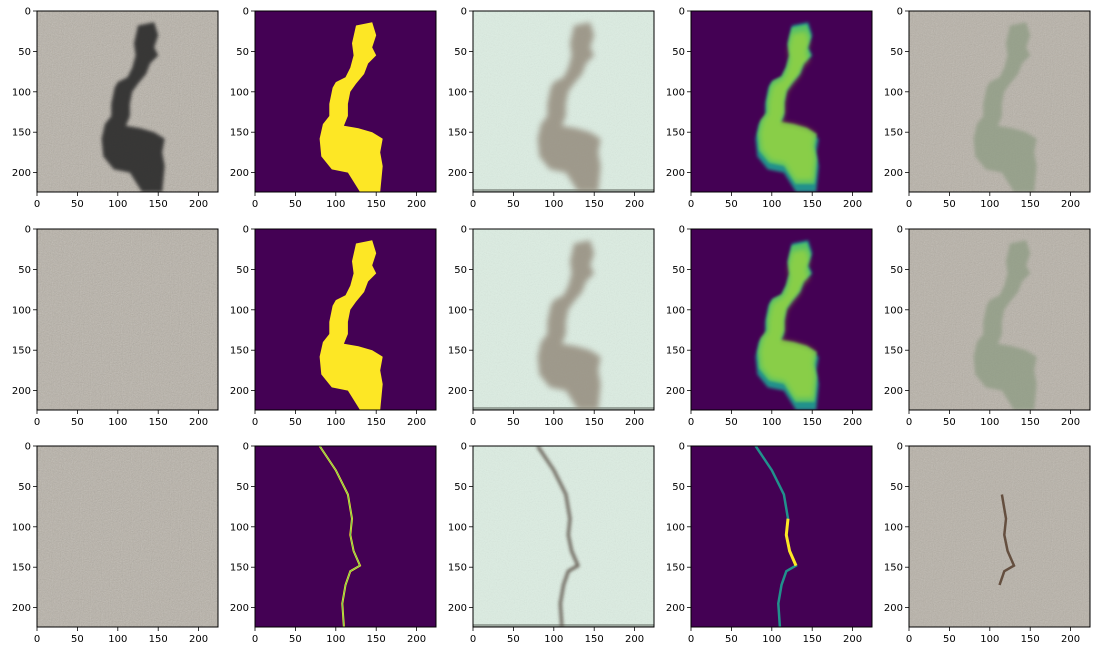  I want to click on panel-r2-c1: 0 50 100 150 200 0 50 100 150 200, so click(333, 543).